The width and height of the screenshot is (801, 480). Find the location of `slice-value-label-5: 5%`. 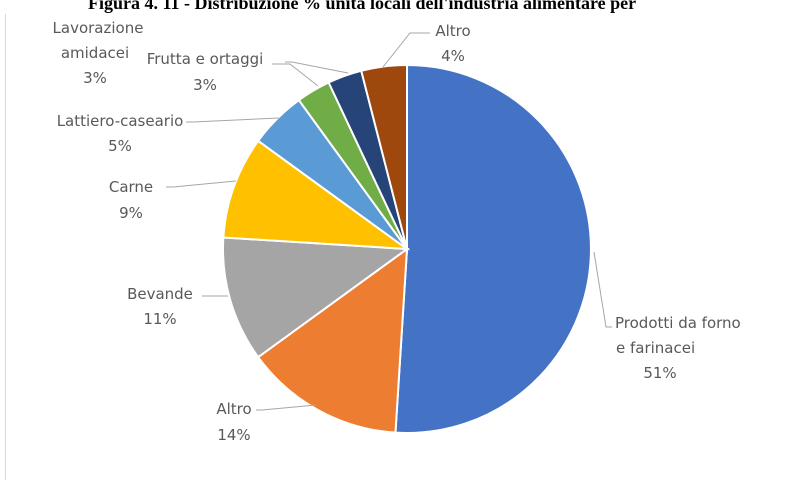

slice-value-label-5: 5% is located at coordinates (120, 146).